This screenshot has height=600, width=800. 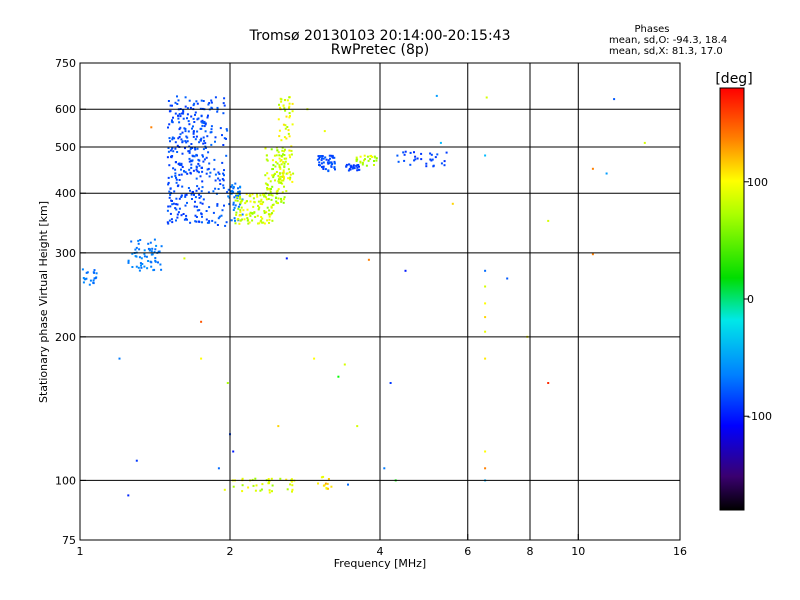 I want to click on colorbar-tick-label: 0, so click(x=750, y=299).